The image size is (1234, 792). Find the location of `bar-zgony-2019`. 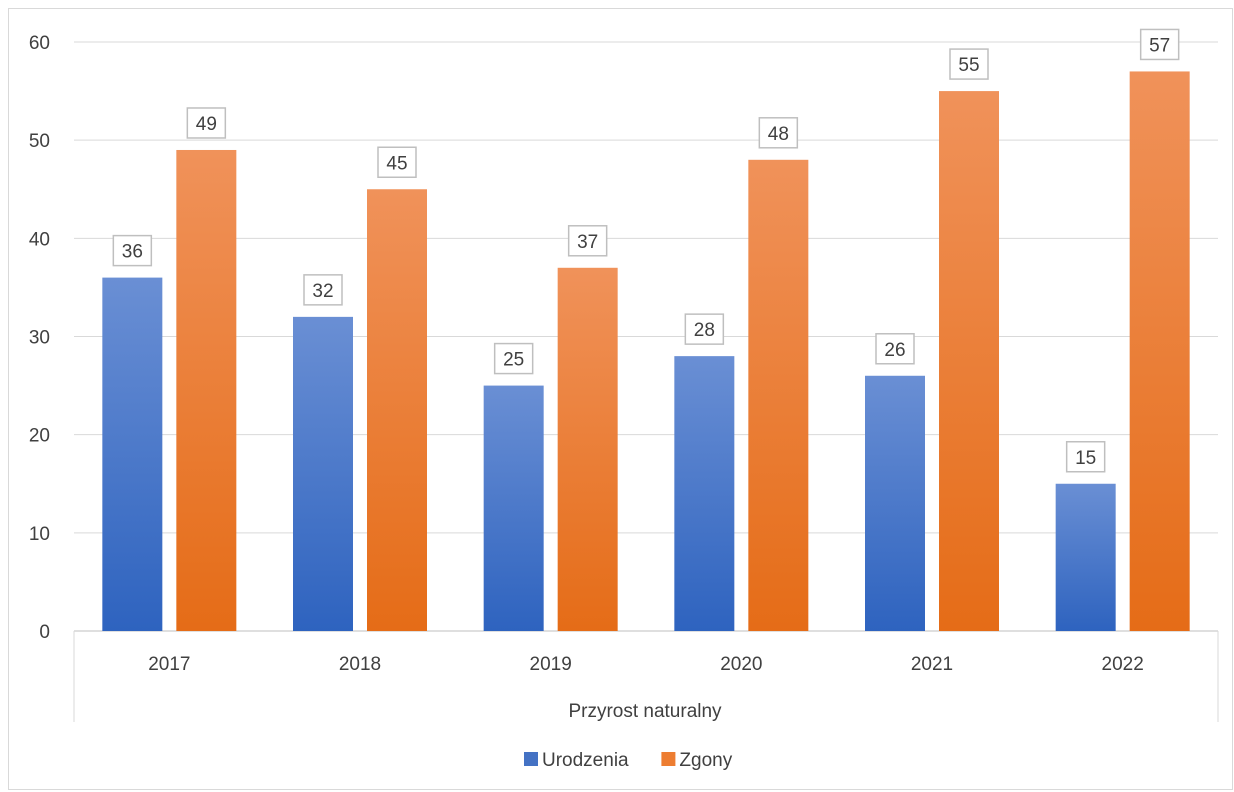

bar-zgony-2019 is located at coordinates (587, 449).